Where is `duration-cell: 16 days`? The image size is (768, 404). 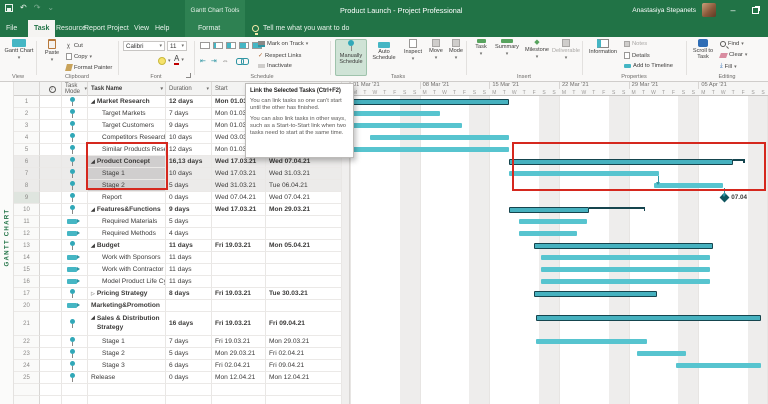 duration-cell: 16 days is located at coordinates (189, 324).